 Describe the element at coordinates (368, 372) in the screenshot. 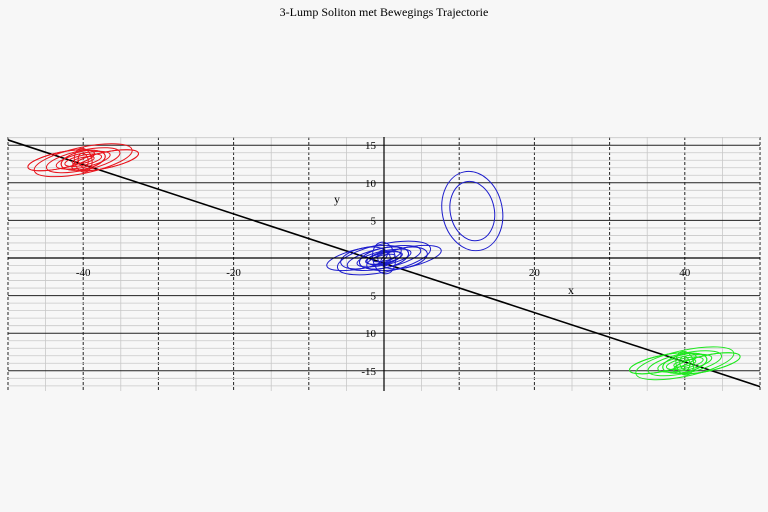

I see `y-tick-label: -15` at that location.